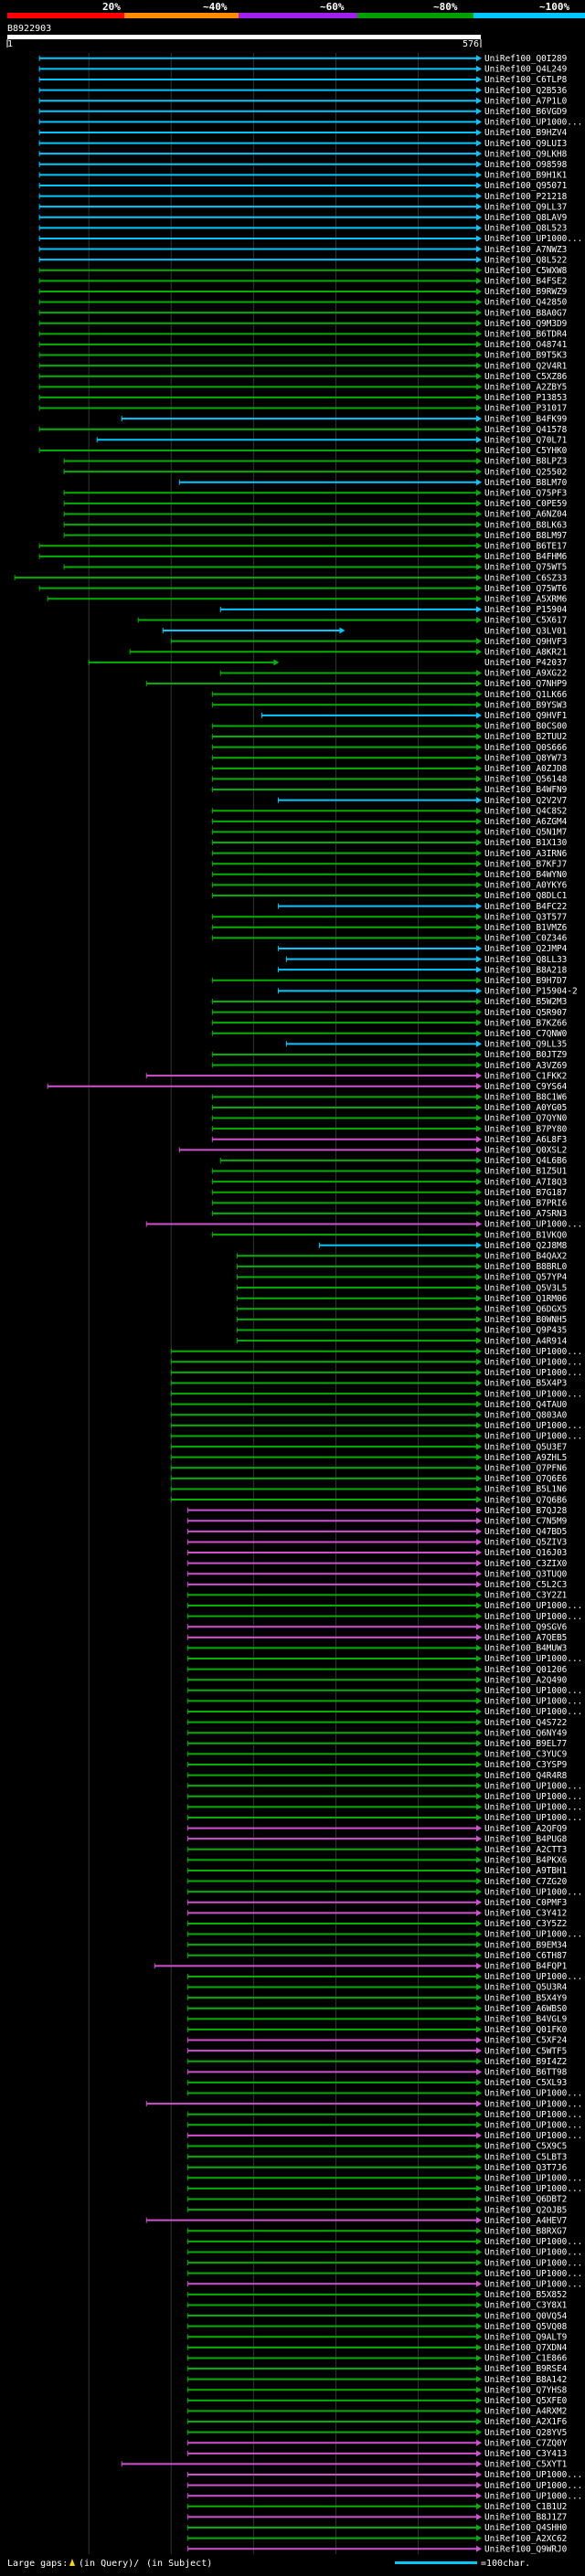  What do you see at coordinates (526, 1765) in the screenshot?
I see `hit-label: UniRef100_C3YSP9` at bounding box center [526, 1765].